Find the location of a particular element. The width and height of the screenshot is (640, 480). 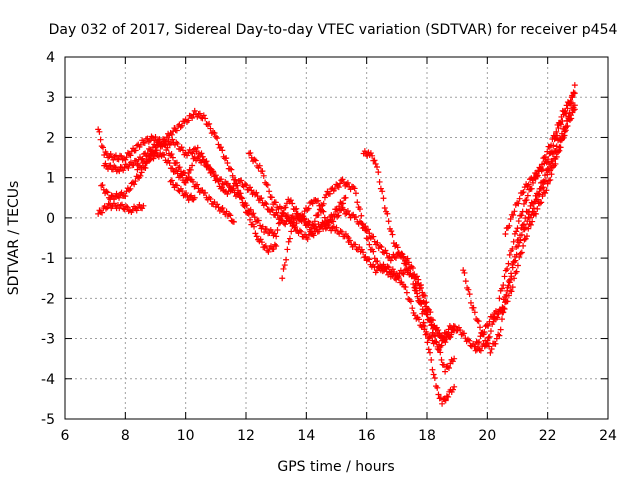

x-axis-label: GPS time / hours is located at coordinates (335, 467).